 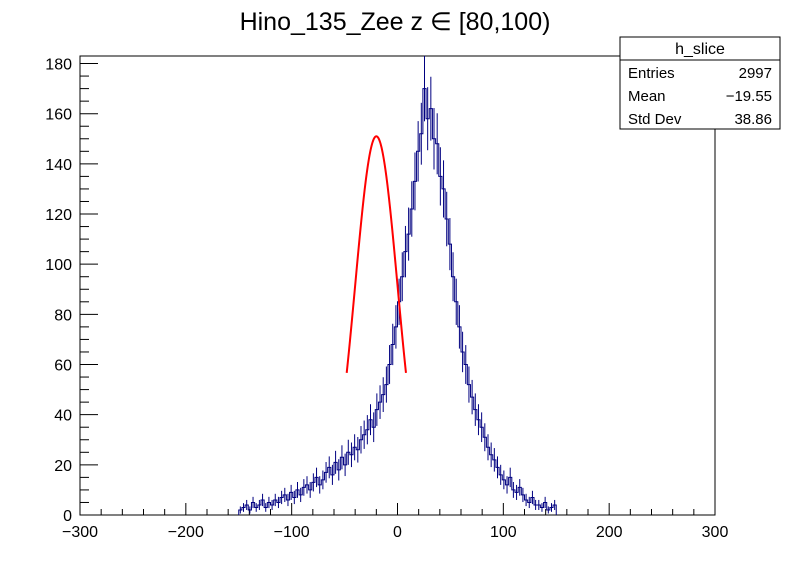 What do you see at coordinates (63, 466) in the screenshot?
I see `y-tick-label: 20` at bounding box center [63, 466].